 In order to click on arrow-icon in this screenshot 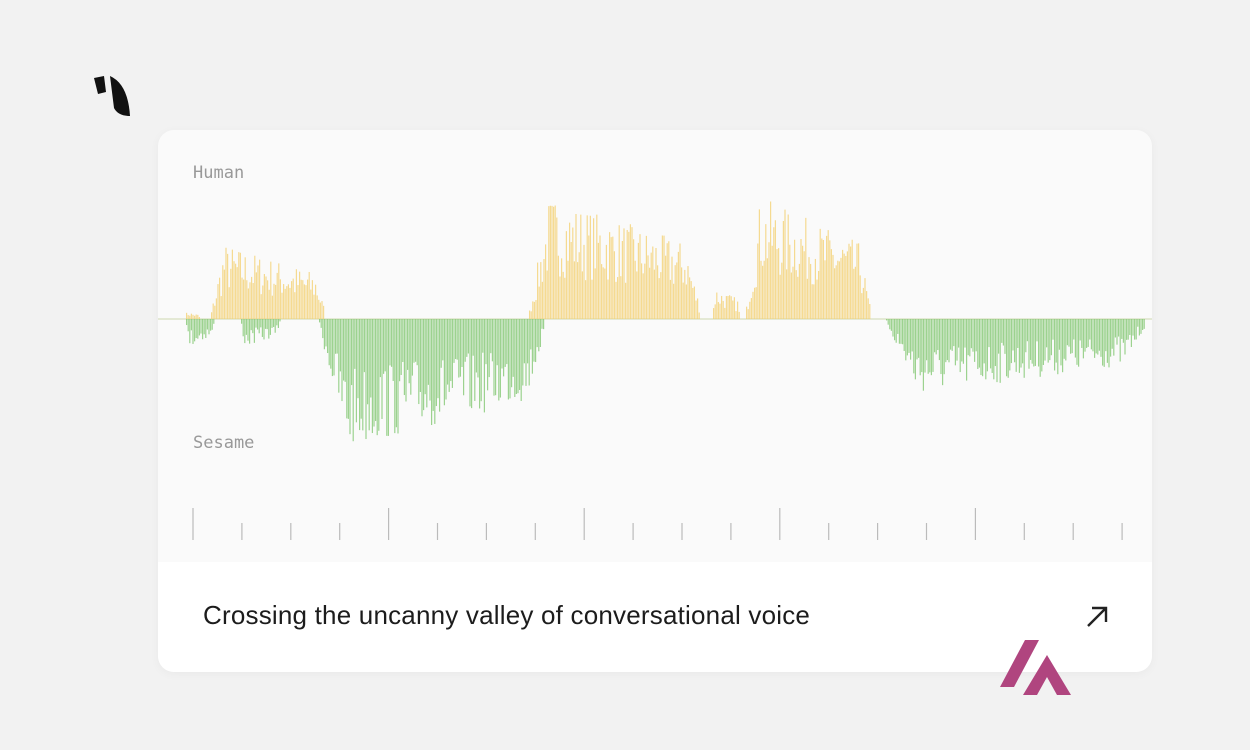, I will do `click(1098, 617)`.